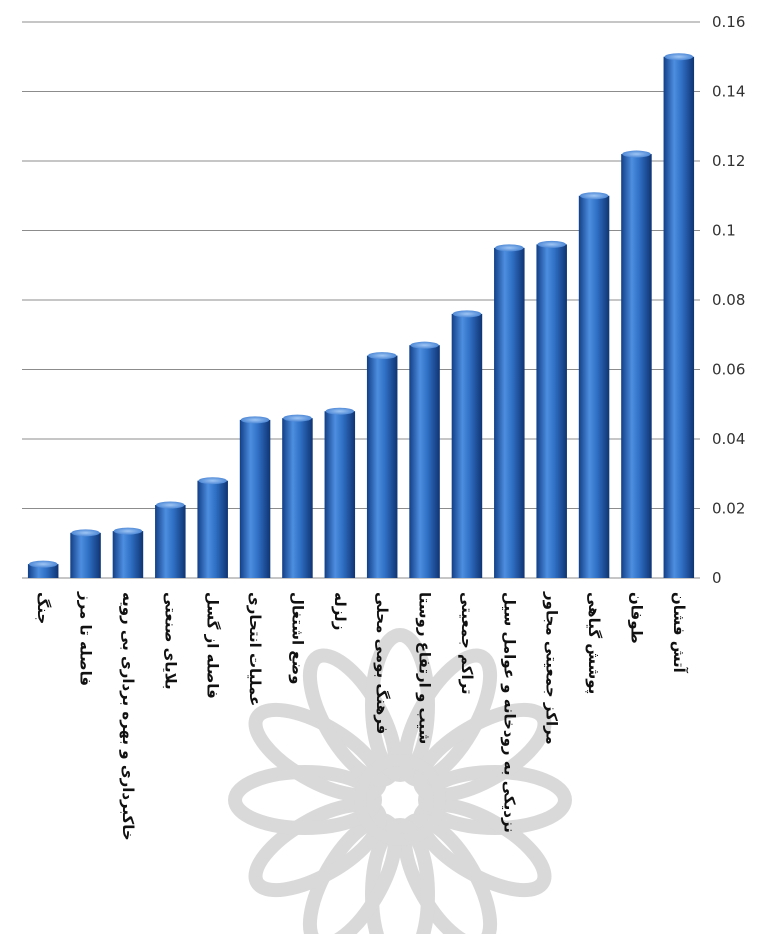 This screenshot has height=934, width=766. Describe the element at coordinates (728, 161) in the screenshot. I see `y-tick-label: 0.12` at that location.